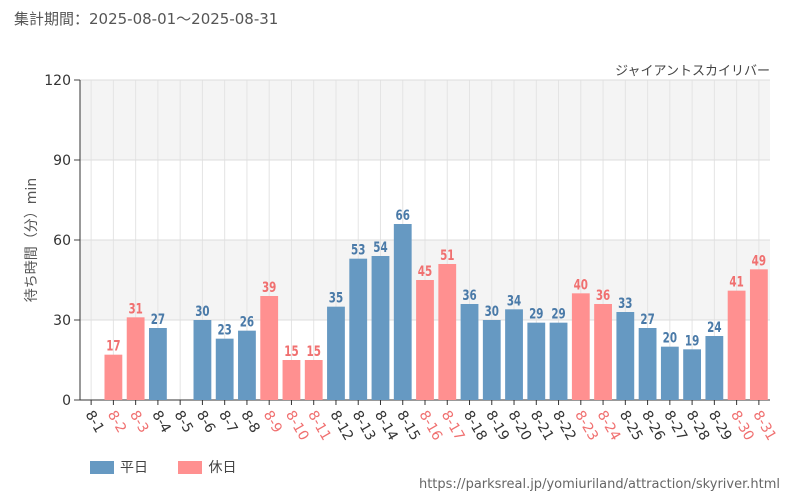 The height and width of the screenshot is (500, 800). What do you see at coordinates (66, 401) in the screenshot?
I see `y-tick-label: 0` at bounding box center [66, 401].